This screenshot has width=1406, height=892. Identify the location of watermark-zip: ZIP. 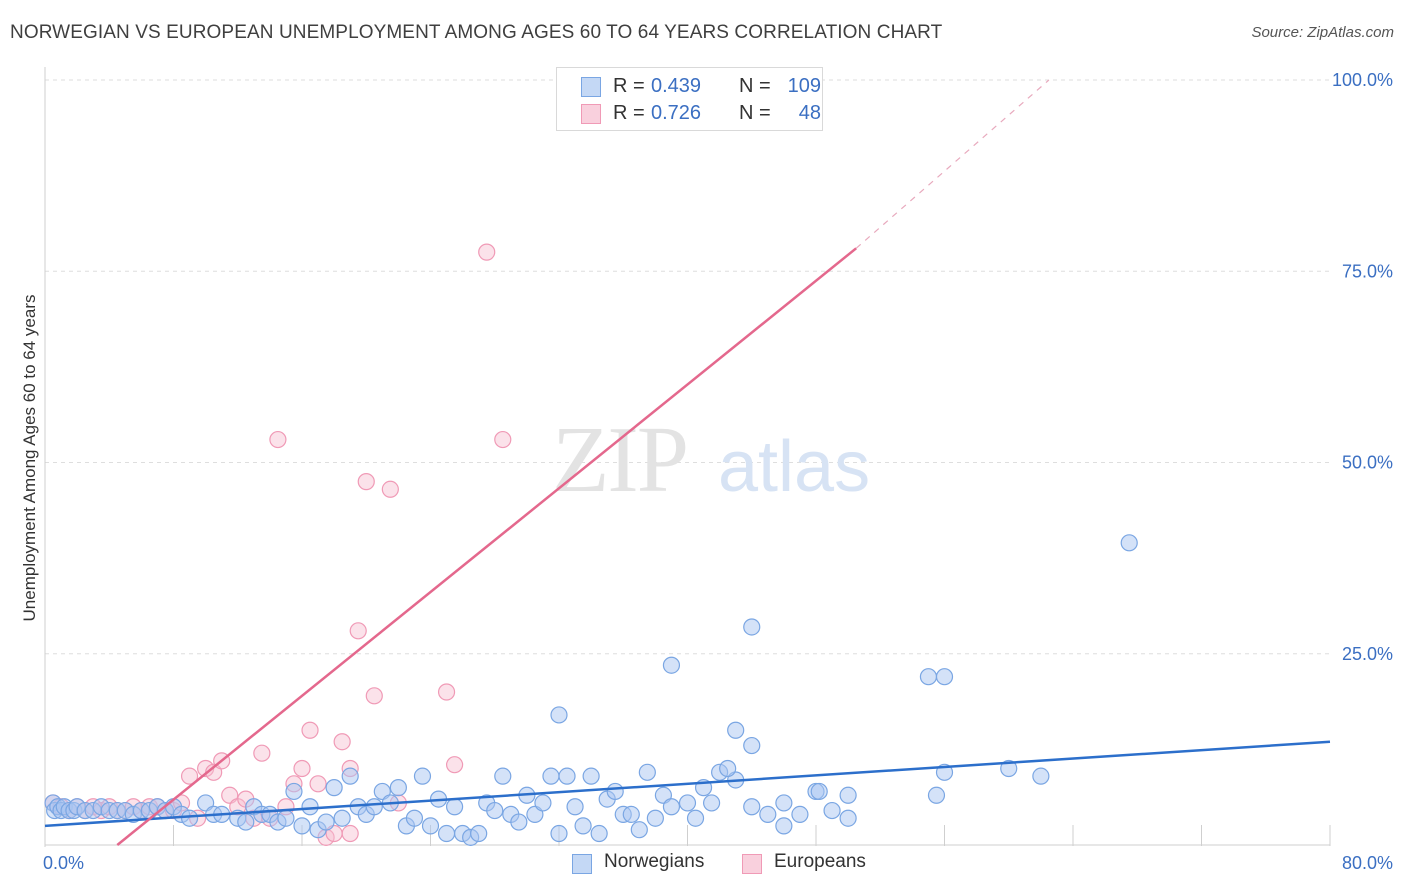
(619, 460).